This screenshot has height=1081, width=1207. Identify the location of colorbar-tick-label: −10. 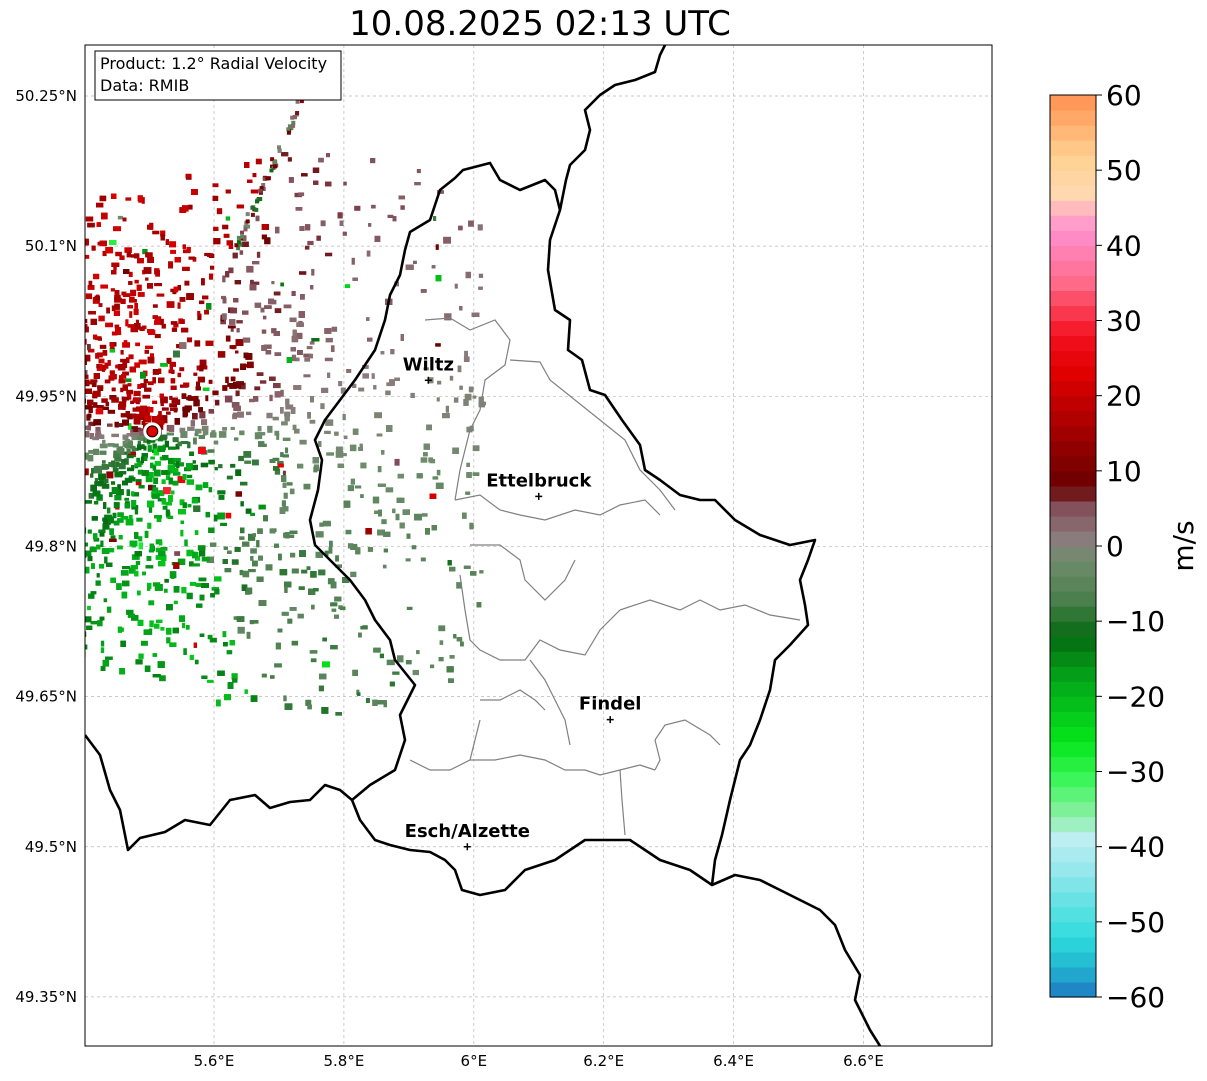
(1135, 621).